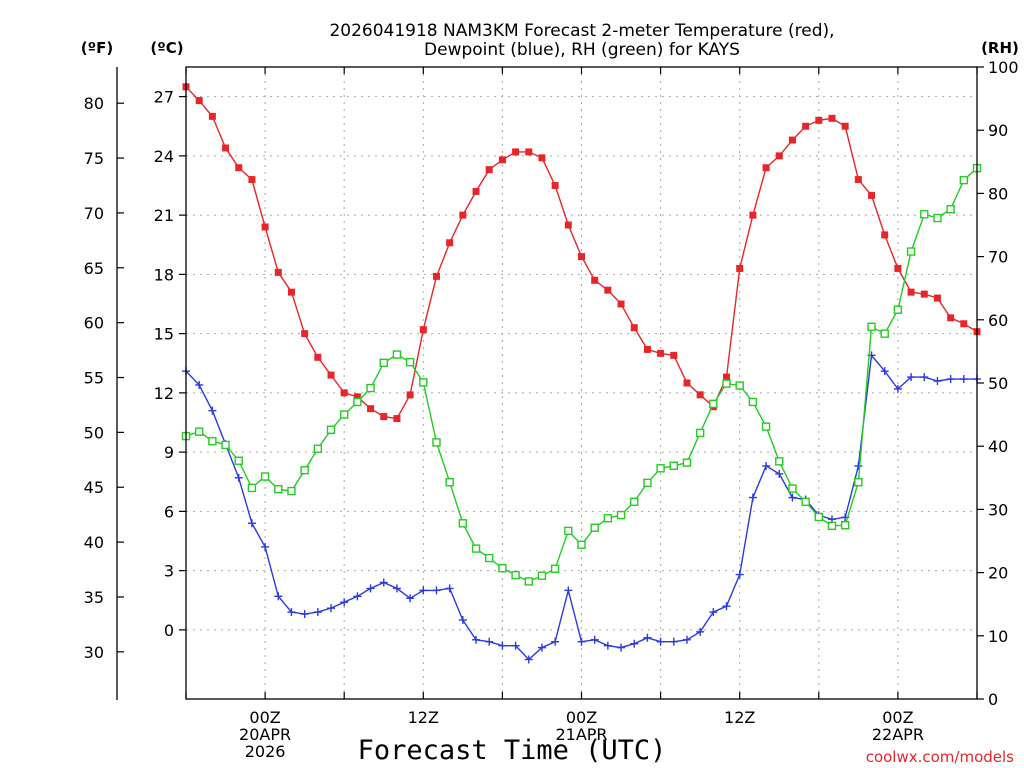 Image resolution: width=1024 pixels, height=768 pixels. What do you see at coordinates (94, 378) in the screenshot?
I see `f-tick-label: 55` at bounding box center [94, 378].